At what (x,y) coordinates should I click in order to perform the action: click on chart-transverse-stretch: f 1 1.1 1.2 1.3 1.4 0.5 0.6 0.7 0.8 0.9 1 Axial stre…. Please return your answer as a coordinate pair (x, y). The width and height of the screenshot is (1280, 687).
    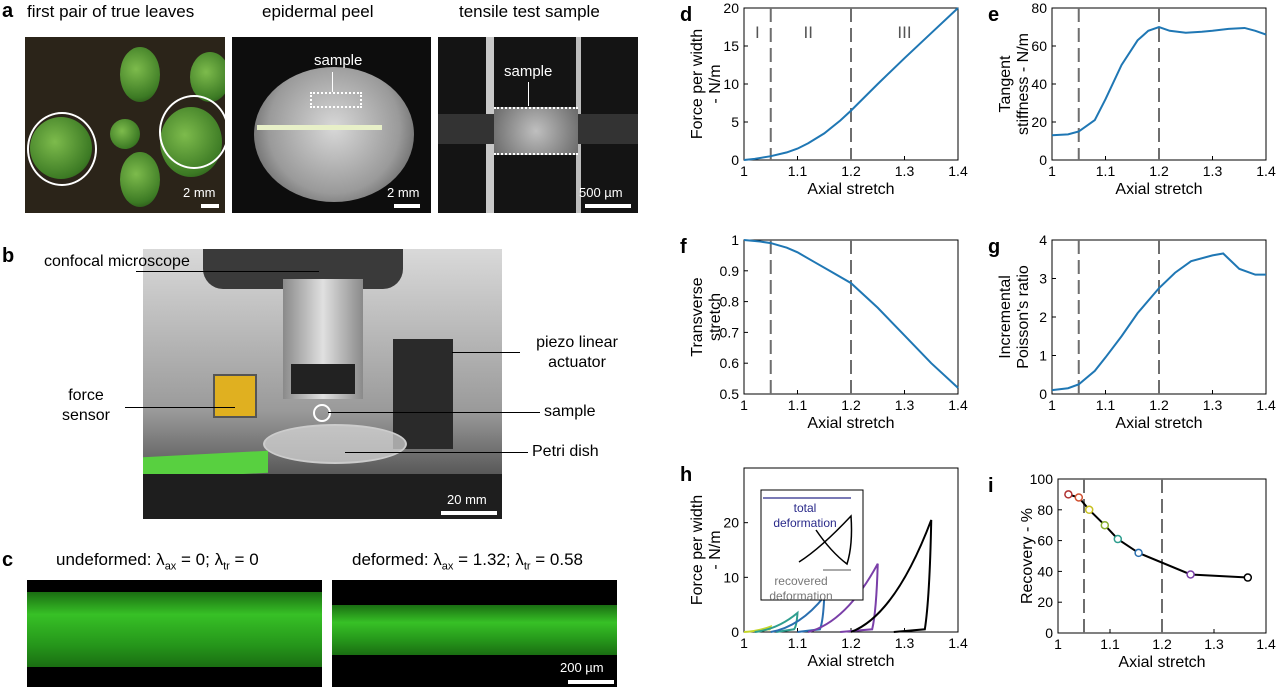
    Looking at the image, I should click on (824, 332).